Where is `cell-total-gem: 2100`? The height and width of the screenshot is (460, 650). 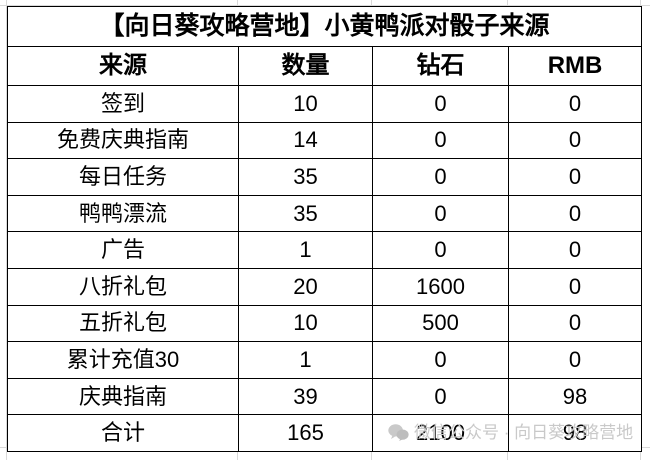 cell-total-gem: 2100 is located at coordinates (440, 433).